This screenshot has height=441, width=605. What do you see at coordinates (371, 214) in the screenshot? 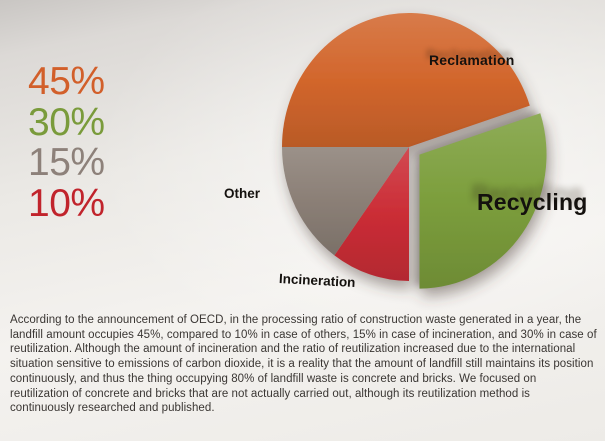
I see `pie-slice-incineration` at bounding box center [371, 214].